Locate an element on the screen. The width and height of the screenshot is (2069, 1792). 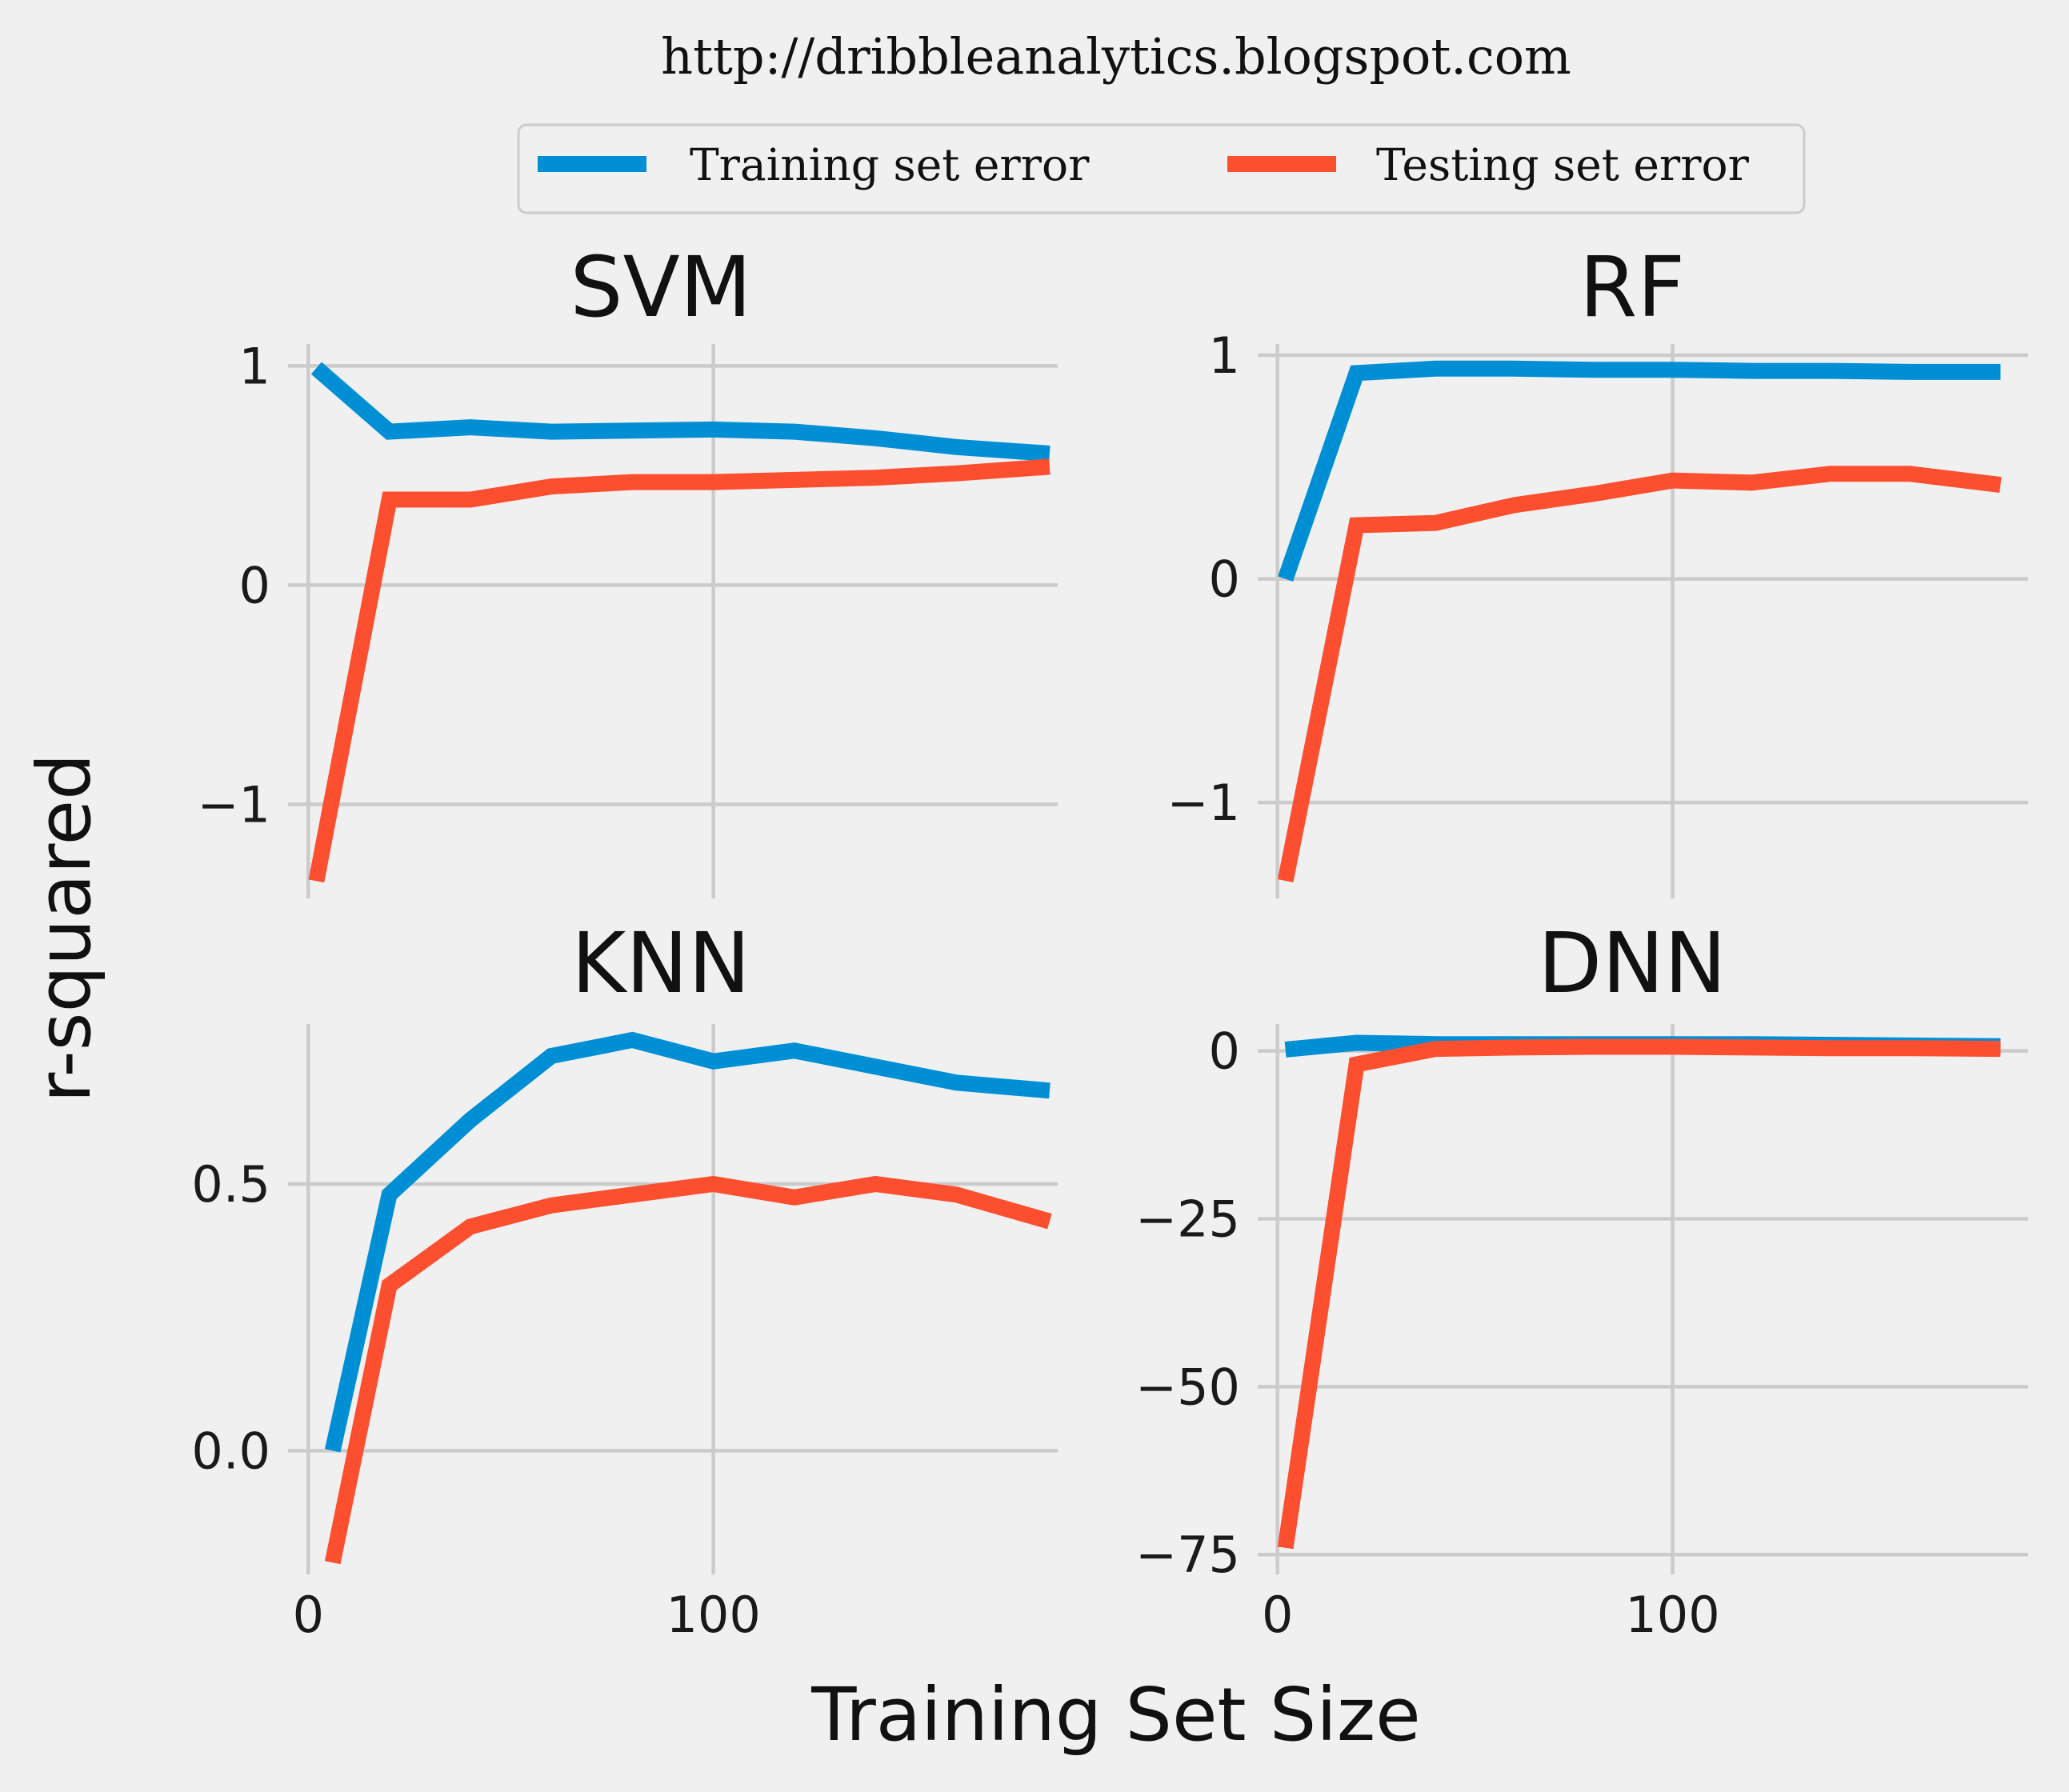
gridlines-svm is located at coordinates (673, 621).